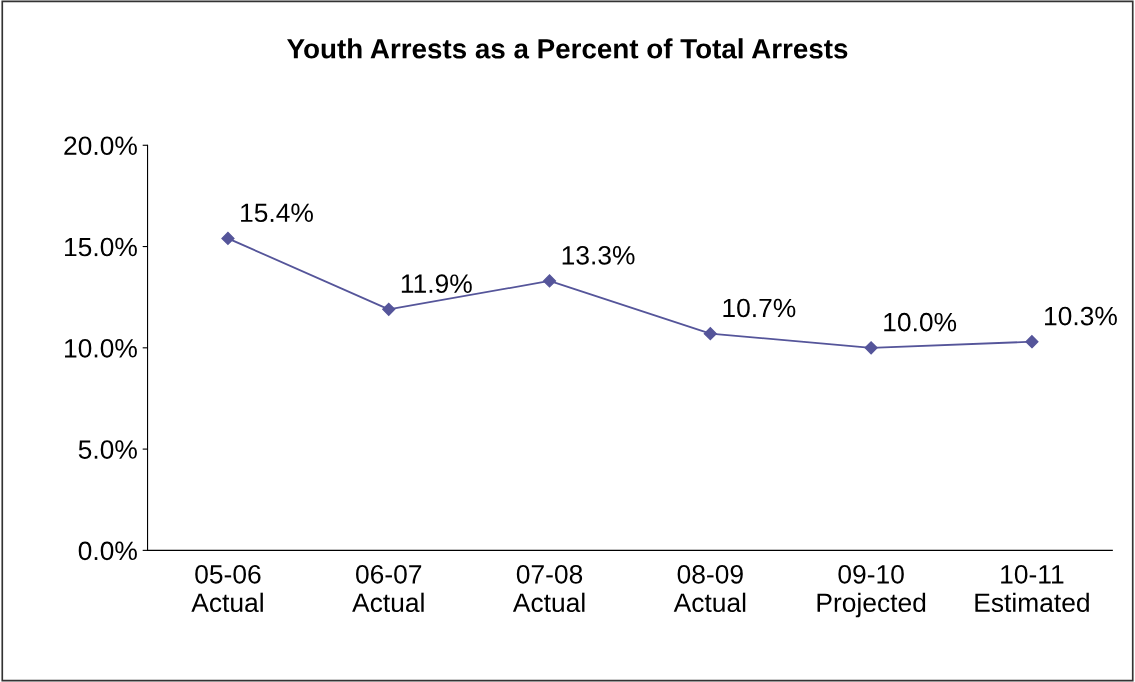 This screenshot has width=1135, height=682. What do you see at coordinates (920, 322) in the screenshot?
I see `data-label: 10.0%` at bounding box center [920, 322].